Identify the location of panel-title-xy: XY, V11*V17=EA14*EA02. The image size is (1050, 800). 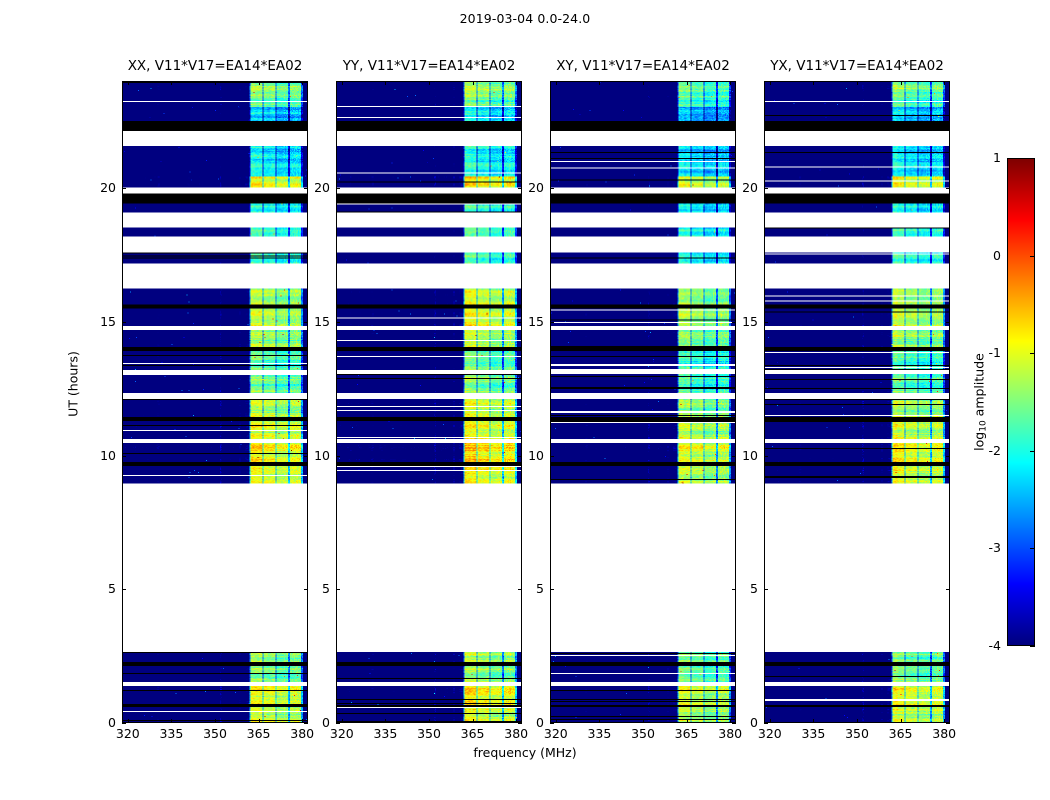
(643, 66).